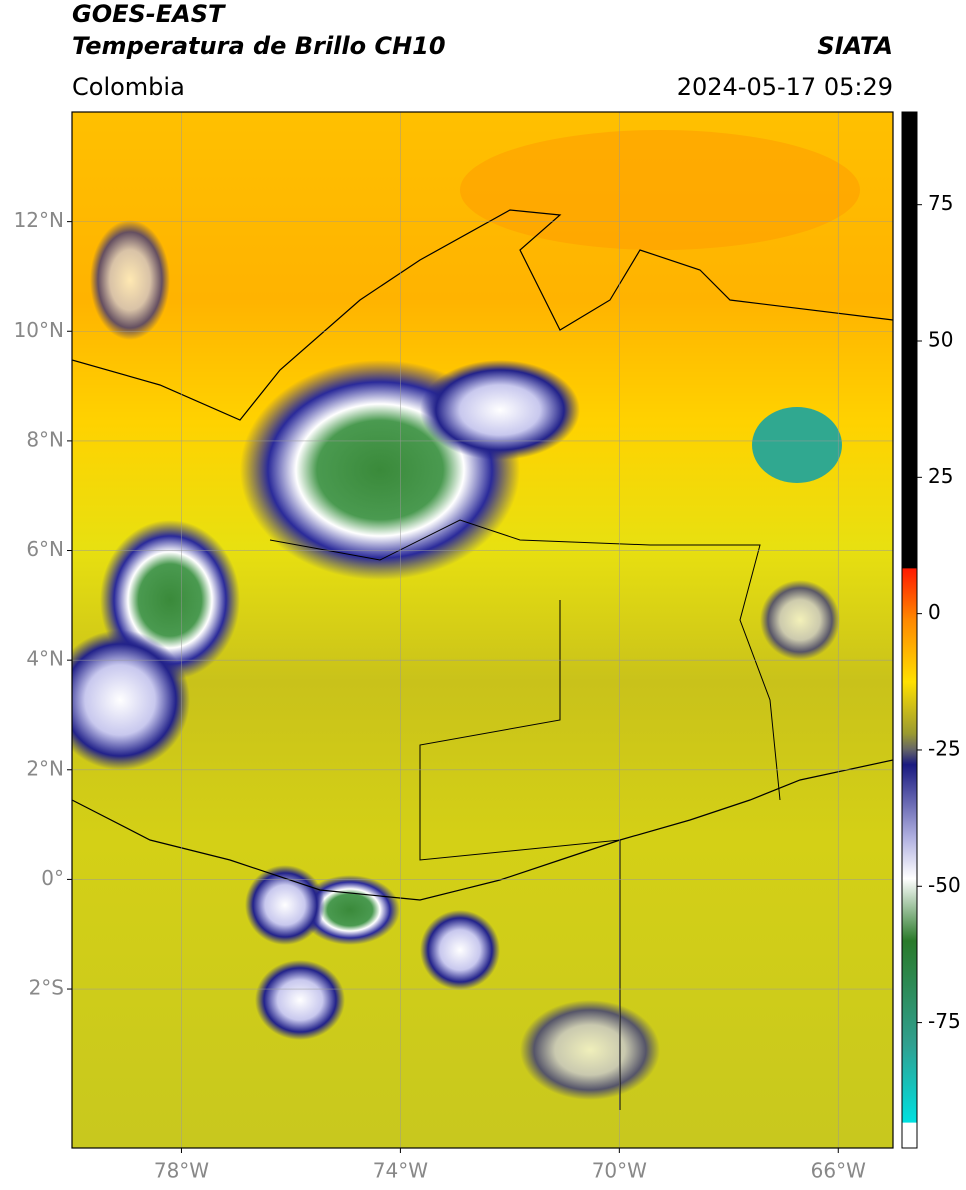 This screenshot has width=966, height=1190. Describe the element at coordinates (45, 439) in the screenshot. I see `lat-tick-label: 8°N` at that location.